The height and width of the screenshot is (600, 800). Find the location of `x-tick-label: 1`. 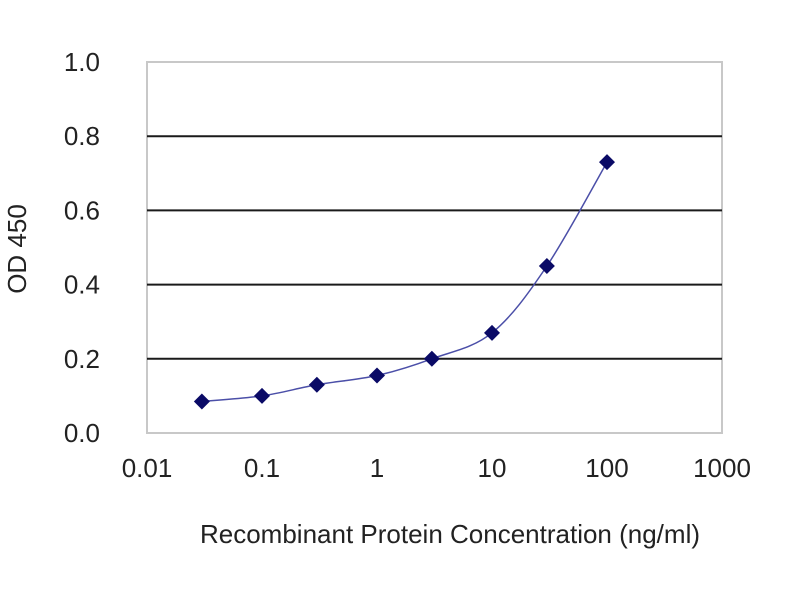

x-tick-label: 1 is located at coordinates (377, 468).